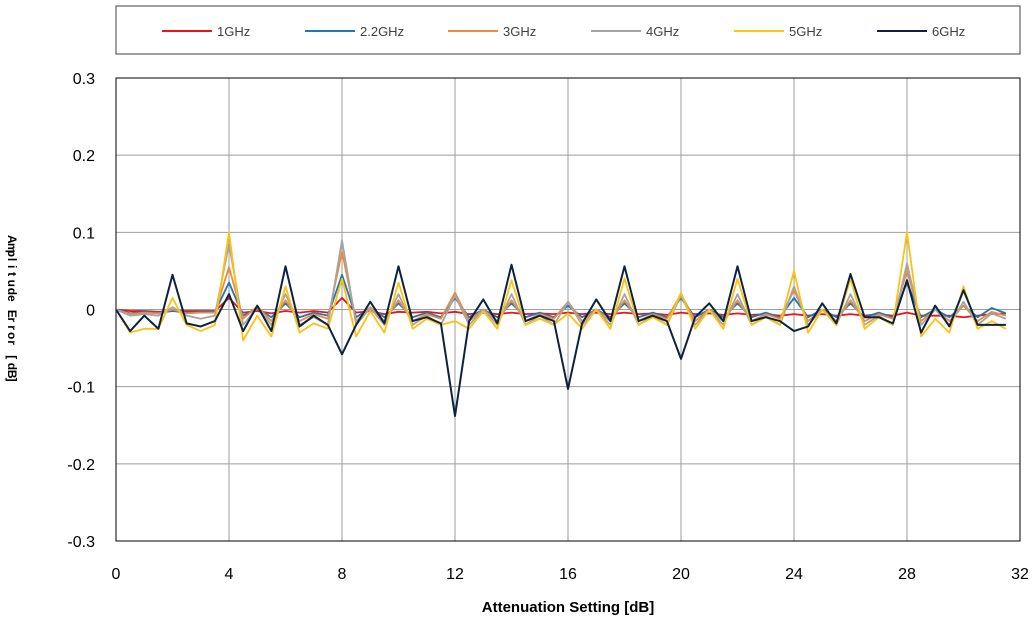 This screenshot has height=619, width=1032. Describe the element at coordinates (81, 388) in the screenshot. I see `y-tick-label: -0.1` at that location.